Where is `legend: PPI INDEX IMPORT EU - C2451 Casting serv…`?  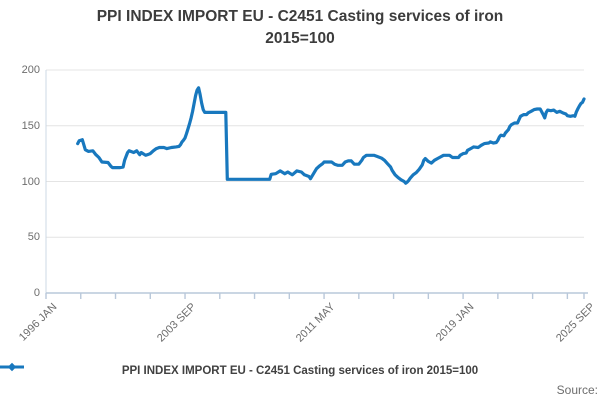
legend: PPI INDEX IMPORT EU - C2451 Casting serv… is located at coordinates (300, 371).